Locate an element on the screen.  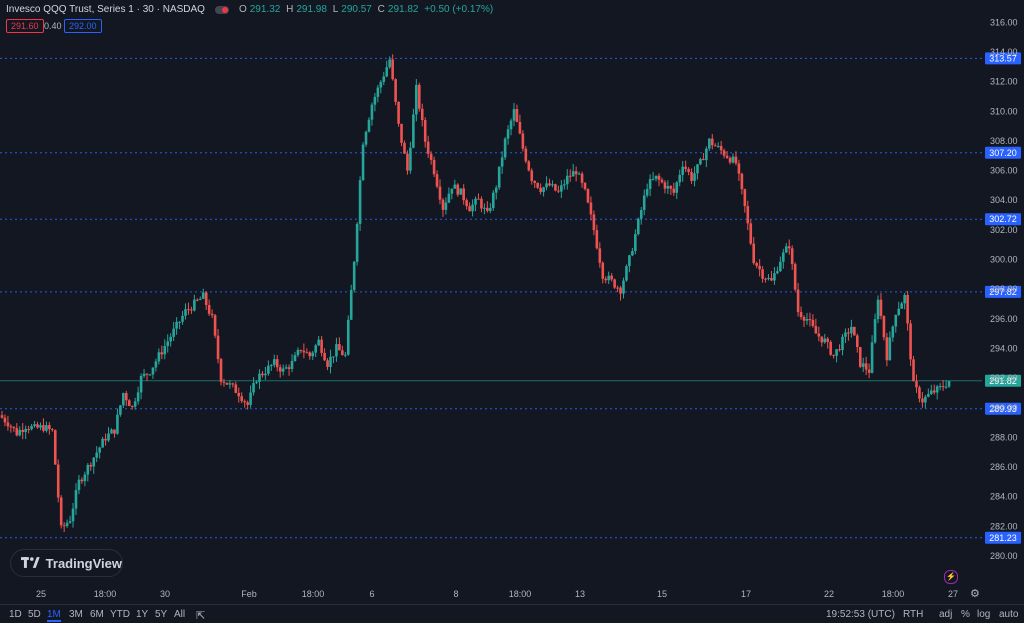
gear-icon: ⚙ is located at coordinates (975, 594).